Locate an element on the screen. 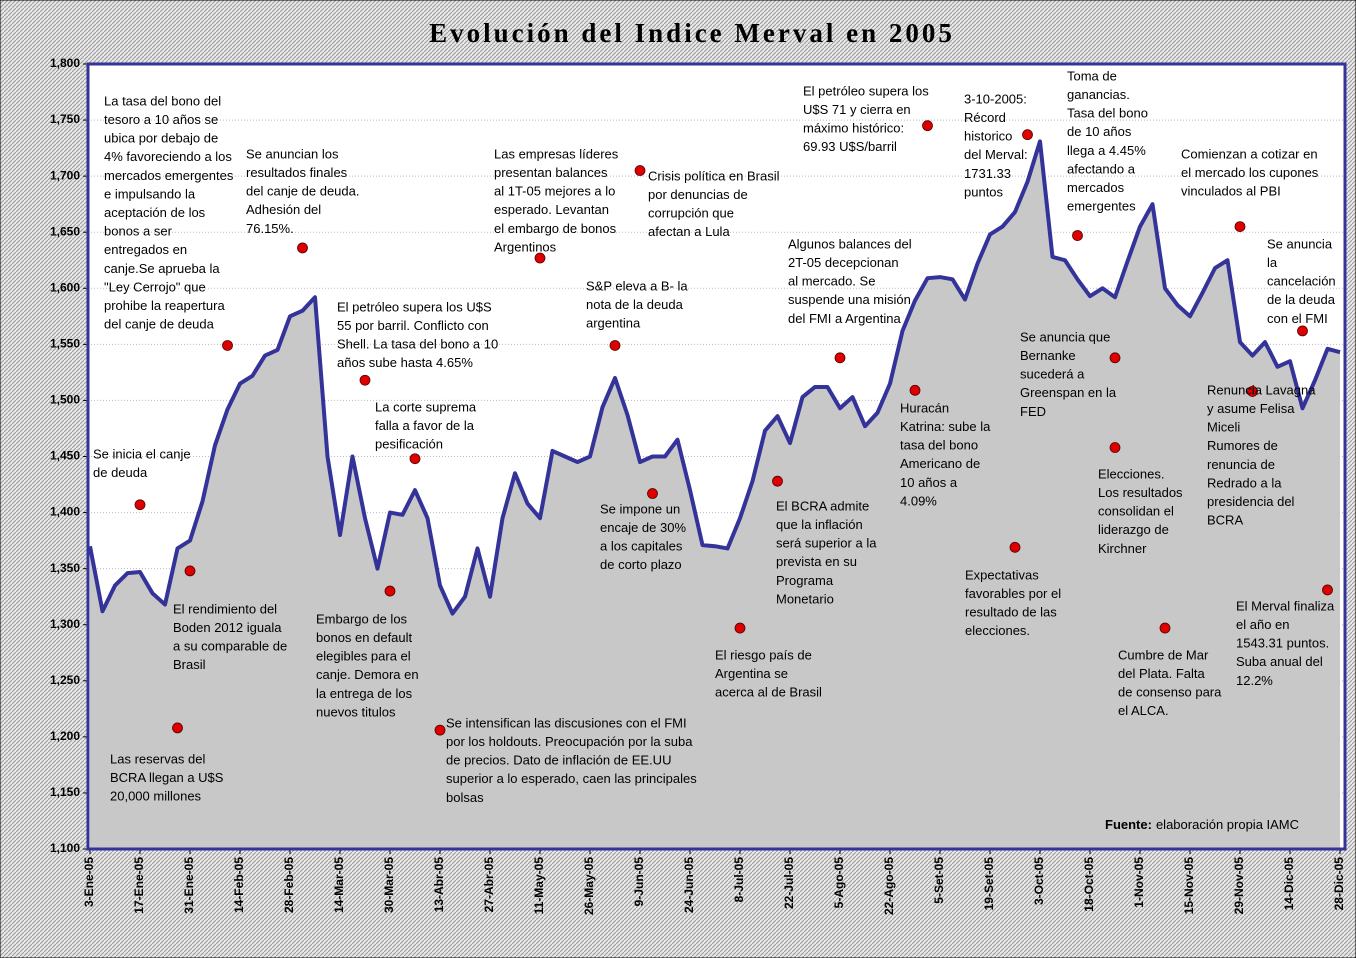 The width and height of the screenshot is (1356, 958). annotation-text: el ALCA. is located at coordinates (1143, 710).